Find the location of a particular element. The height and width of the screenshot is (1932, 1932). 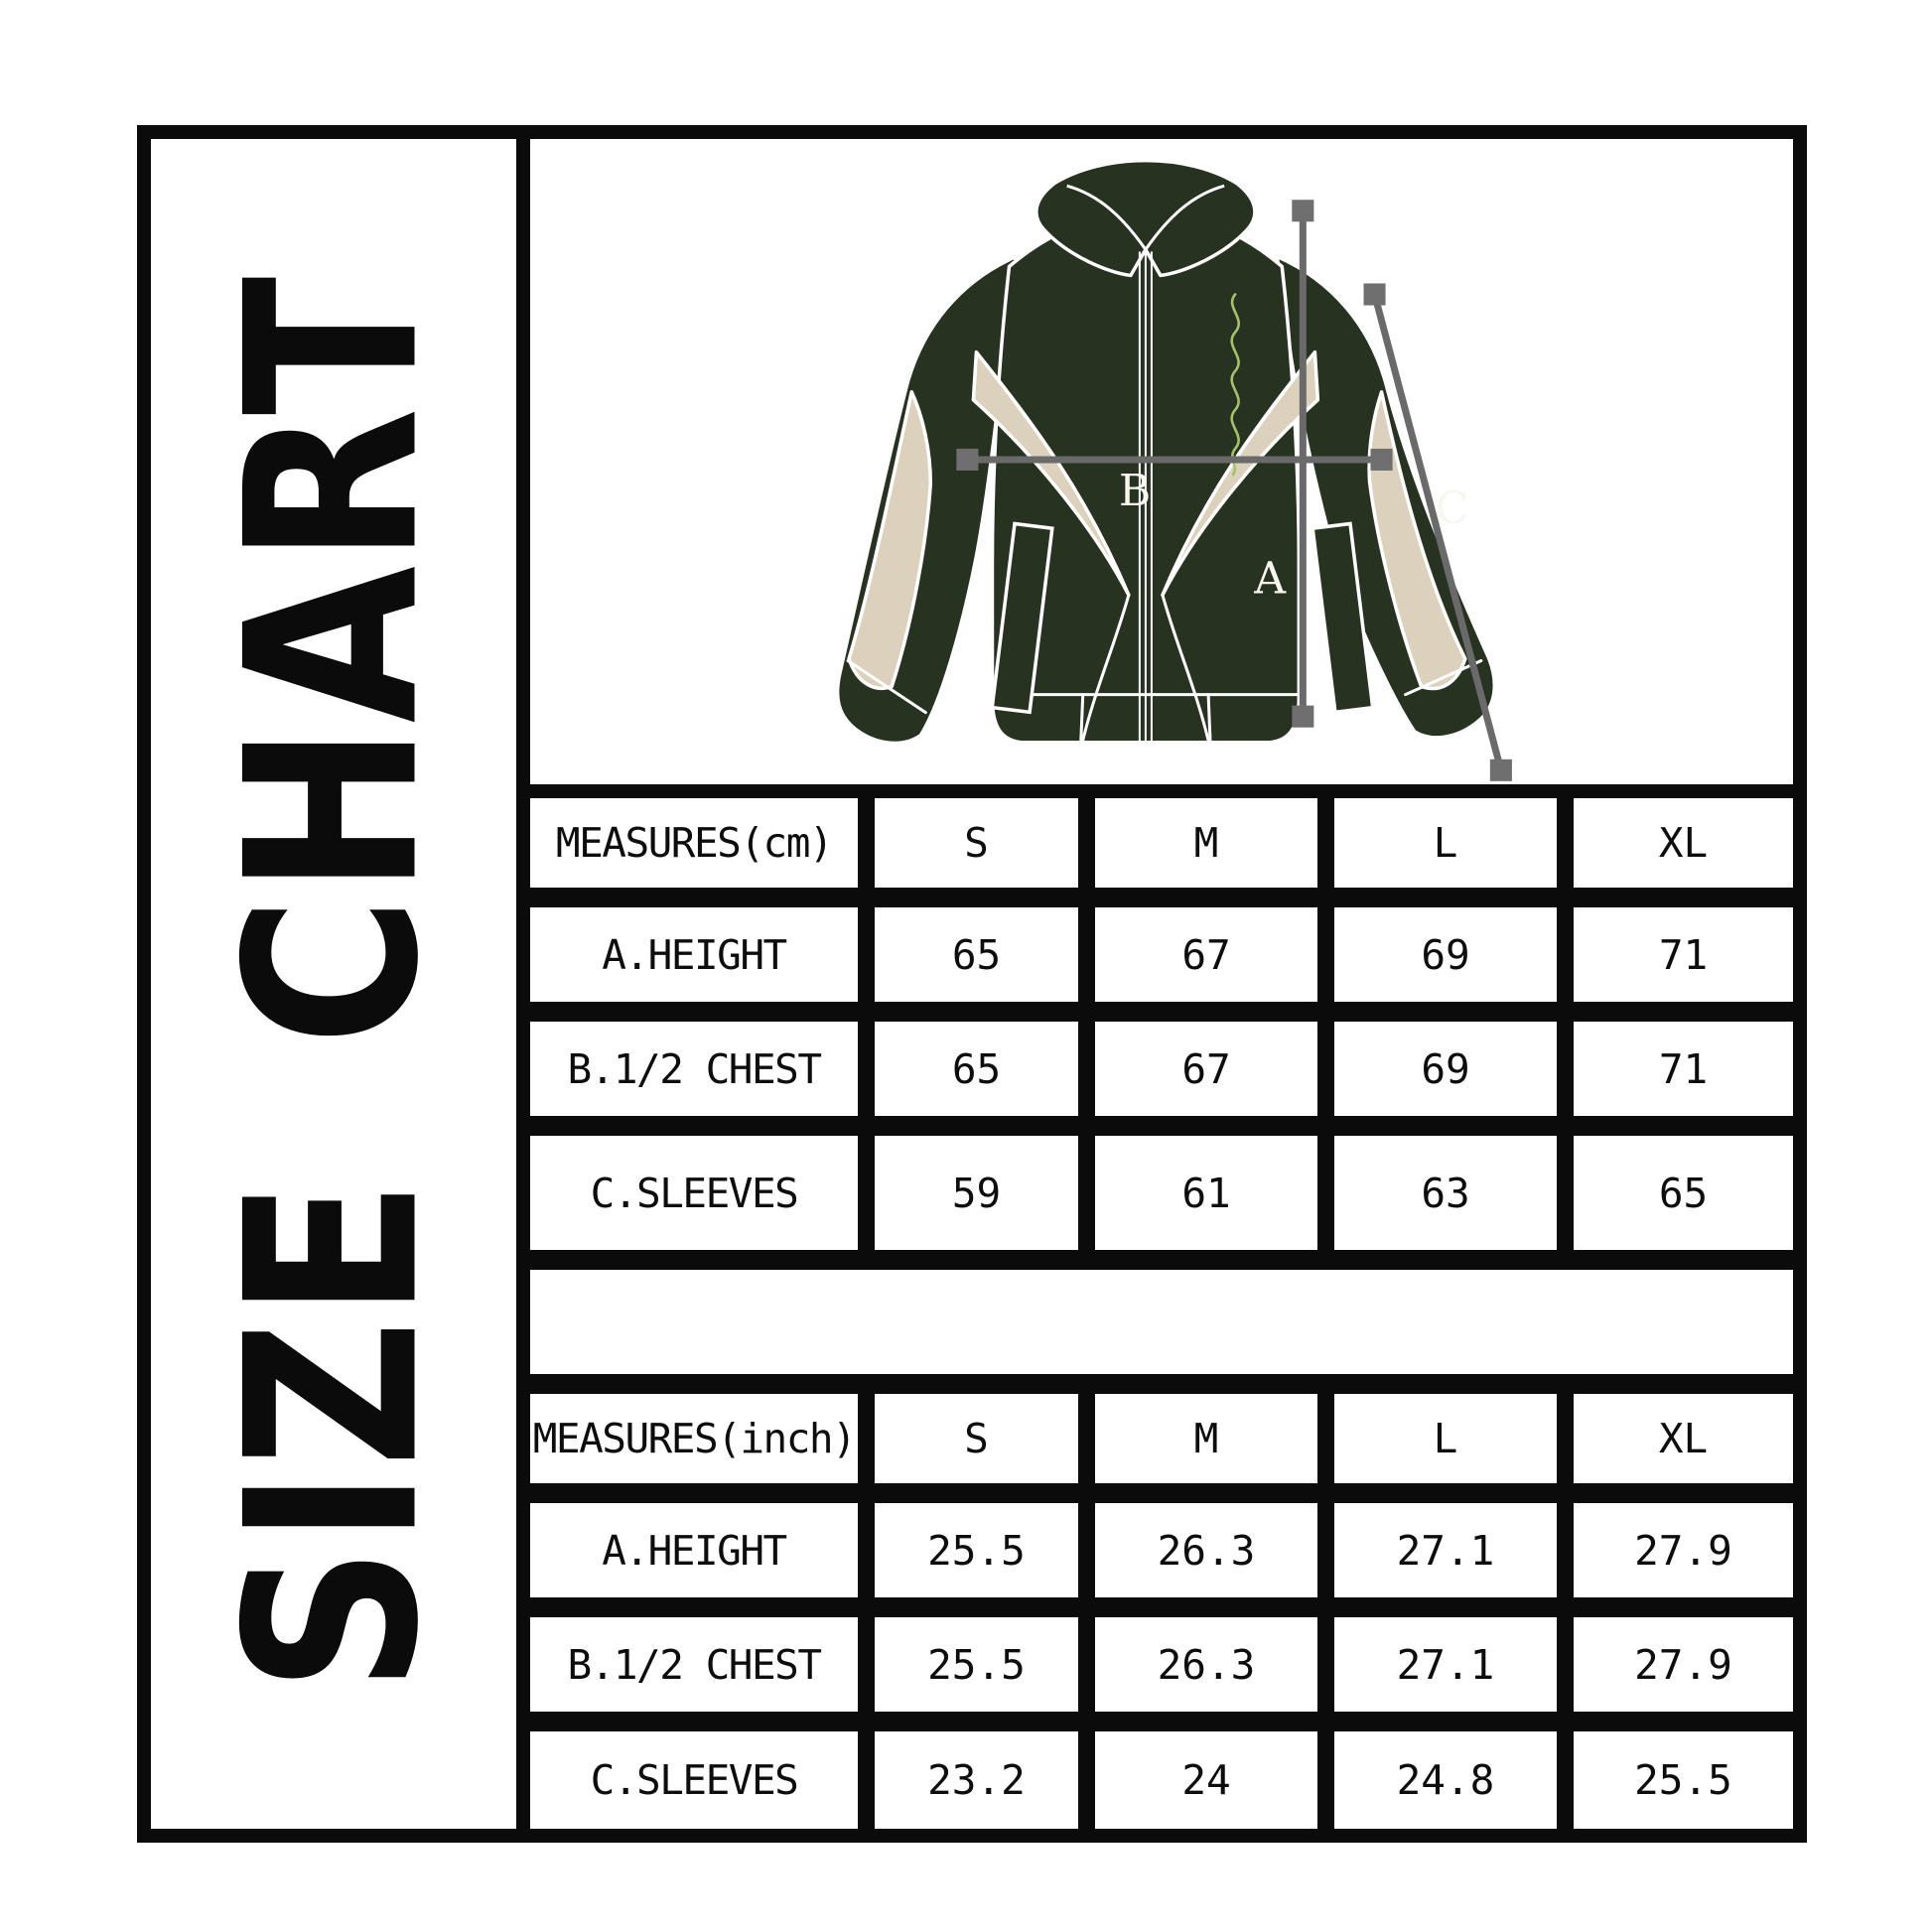

spacer-row is located at coordinates (1162, 1322).